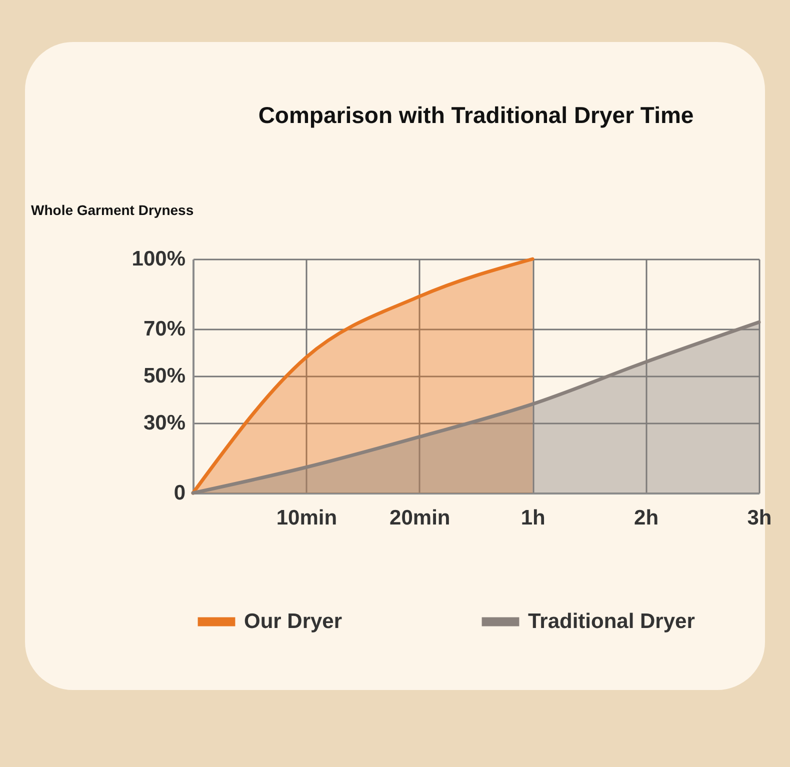  What do you see at coordinates (646, 518) in the screenshot?
I see `x-tick-label: 2h` at bounding box center [646, 518].